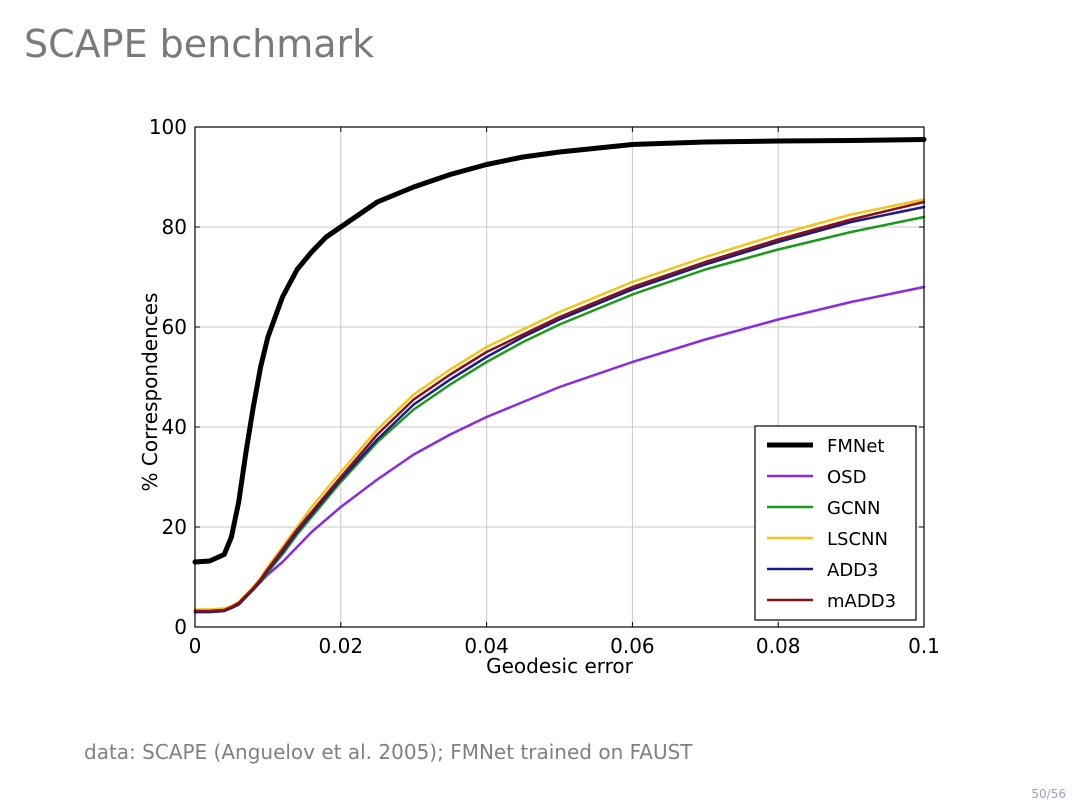 Image resolution: width=1080 pixels, height=809 pixels. Describe the element at coordinates (341, 646) in the screenshot. I see `x-tick-label: 0.02` at that location.